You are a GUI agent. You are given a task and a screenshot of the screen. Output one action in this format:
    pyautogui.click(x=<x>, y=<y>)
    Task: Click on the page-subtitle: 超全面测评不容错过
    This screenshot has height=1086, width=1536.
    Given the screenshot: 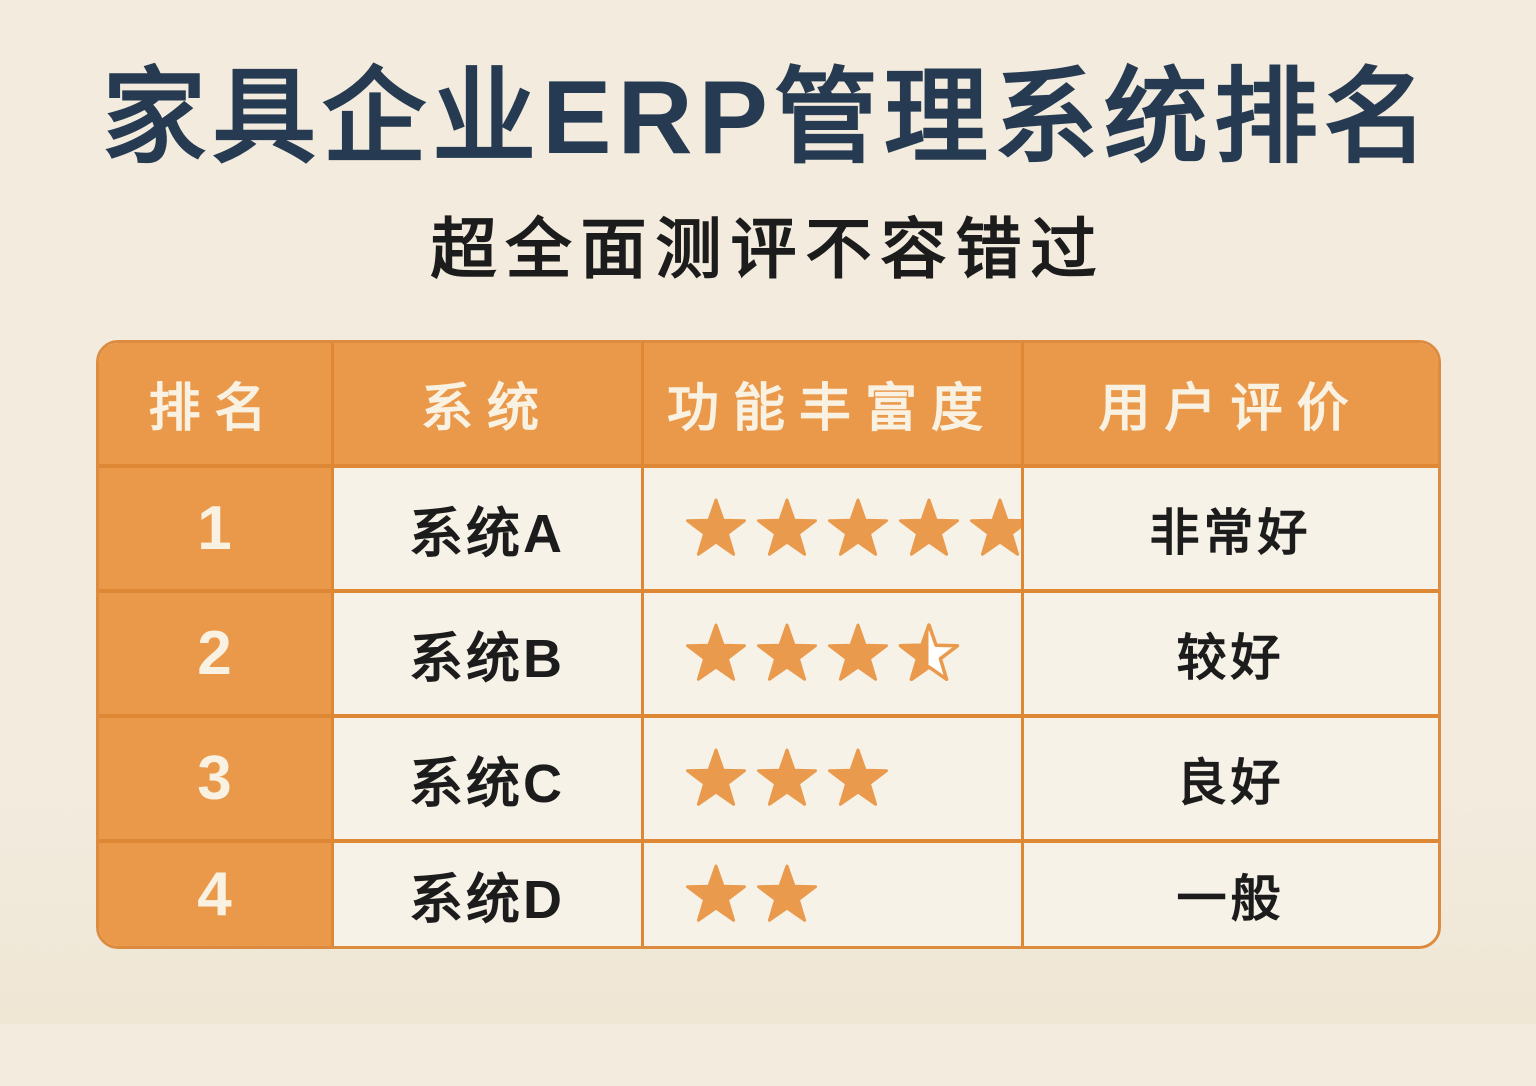 What is the action you would take?
    pyautogui.click(x=768, y=249)
    